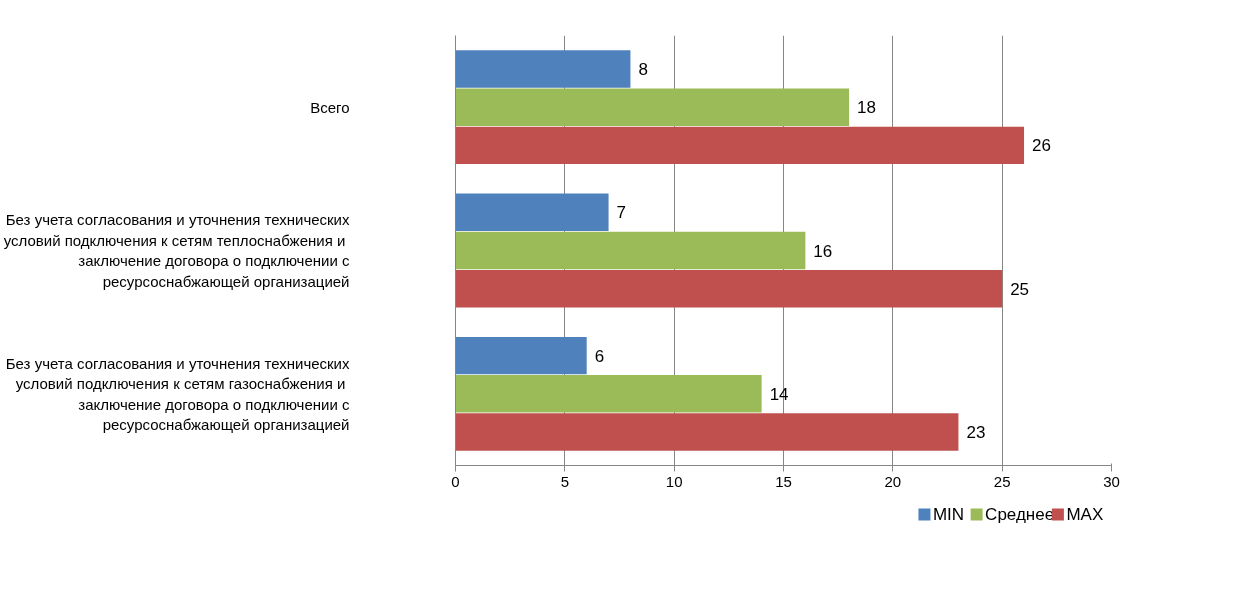 The image size is (1245, 608). I want to click on data-label: 16, so click(823, 251).